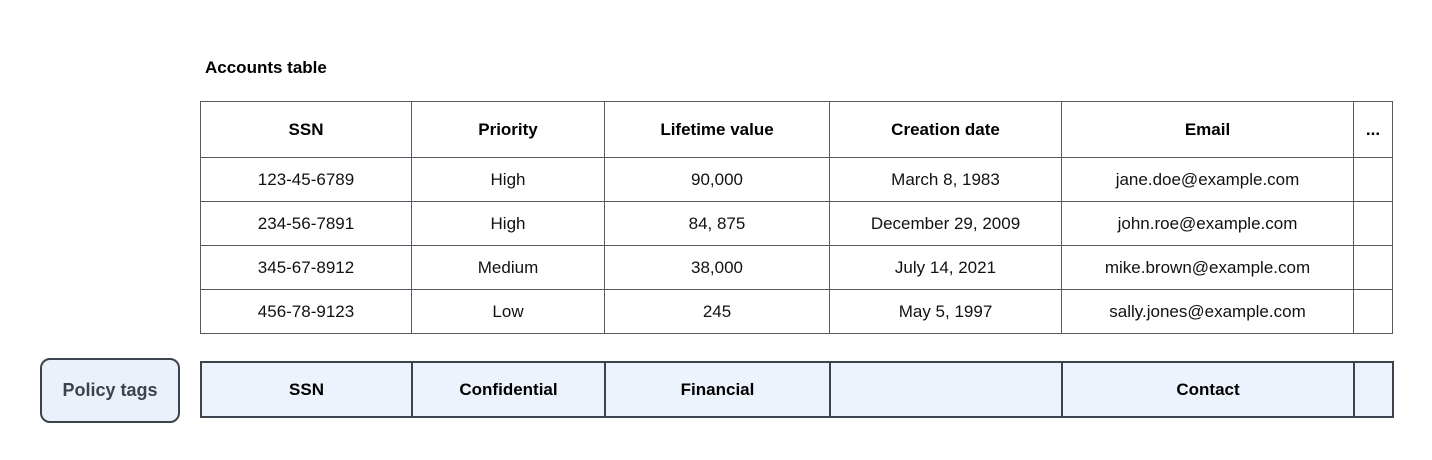 Image resolution: width=1432 pixels, height=460 pixels. Describe the element at coordinates (1207, 129) in the screenshot. I see `column-header-email: Email` at that location.